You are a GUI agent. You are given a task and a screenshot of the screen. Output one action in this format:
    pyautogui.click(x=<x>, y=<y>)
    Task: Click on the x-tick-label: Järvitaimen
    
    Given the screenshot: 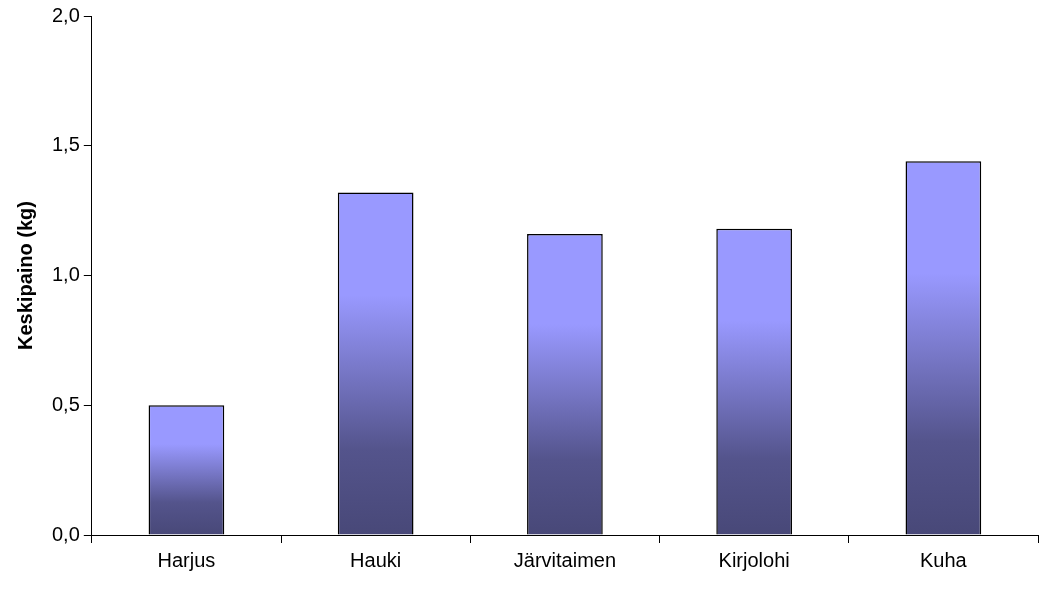 What is the action you would take?
    pyautogui.click(x=565, y=559)
    